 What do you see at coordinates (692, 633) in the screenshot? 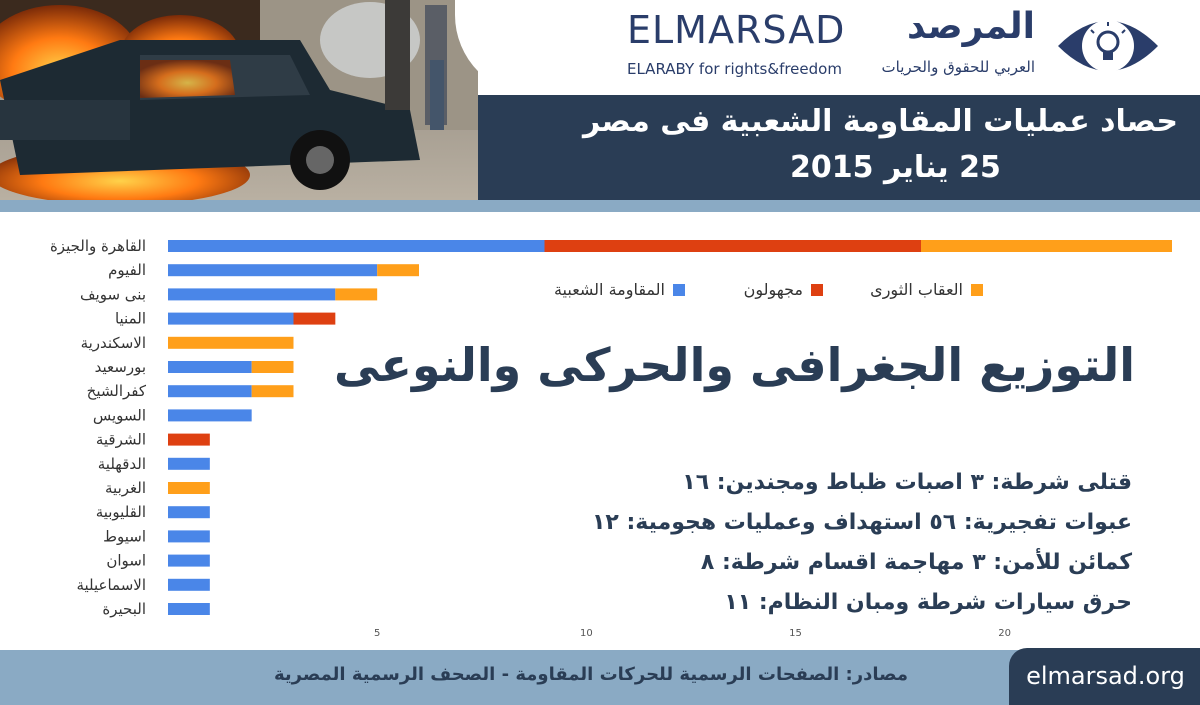
I see `tick-labels-group: 5 10 15 20` at bounding box center [692, 633].